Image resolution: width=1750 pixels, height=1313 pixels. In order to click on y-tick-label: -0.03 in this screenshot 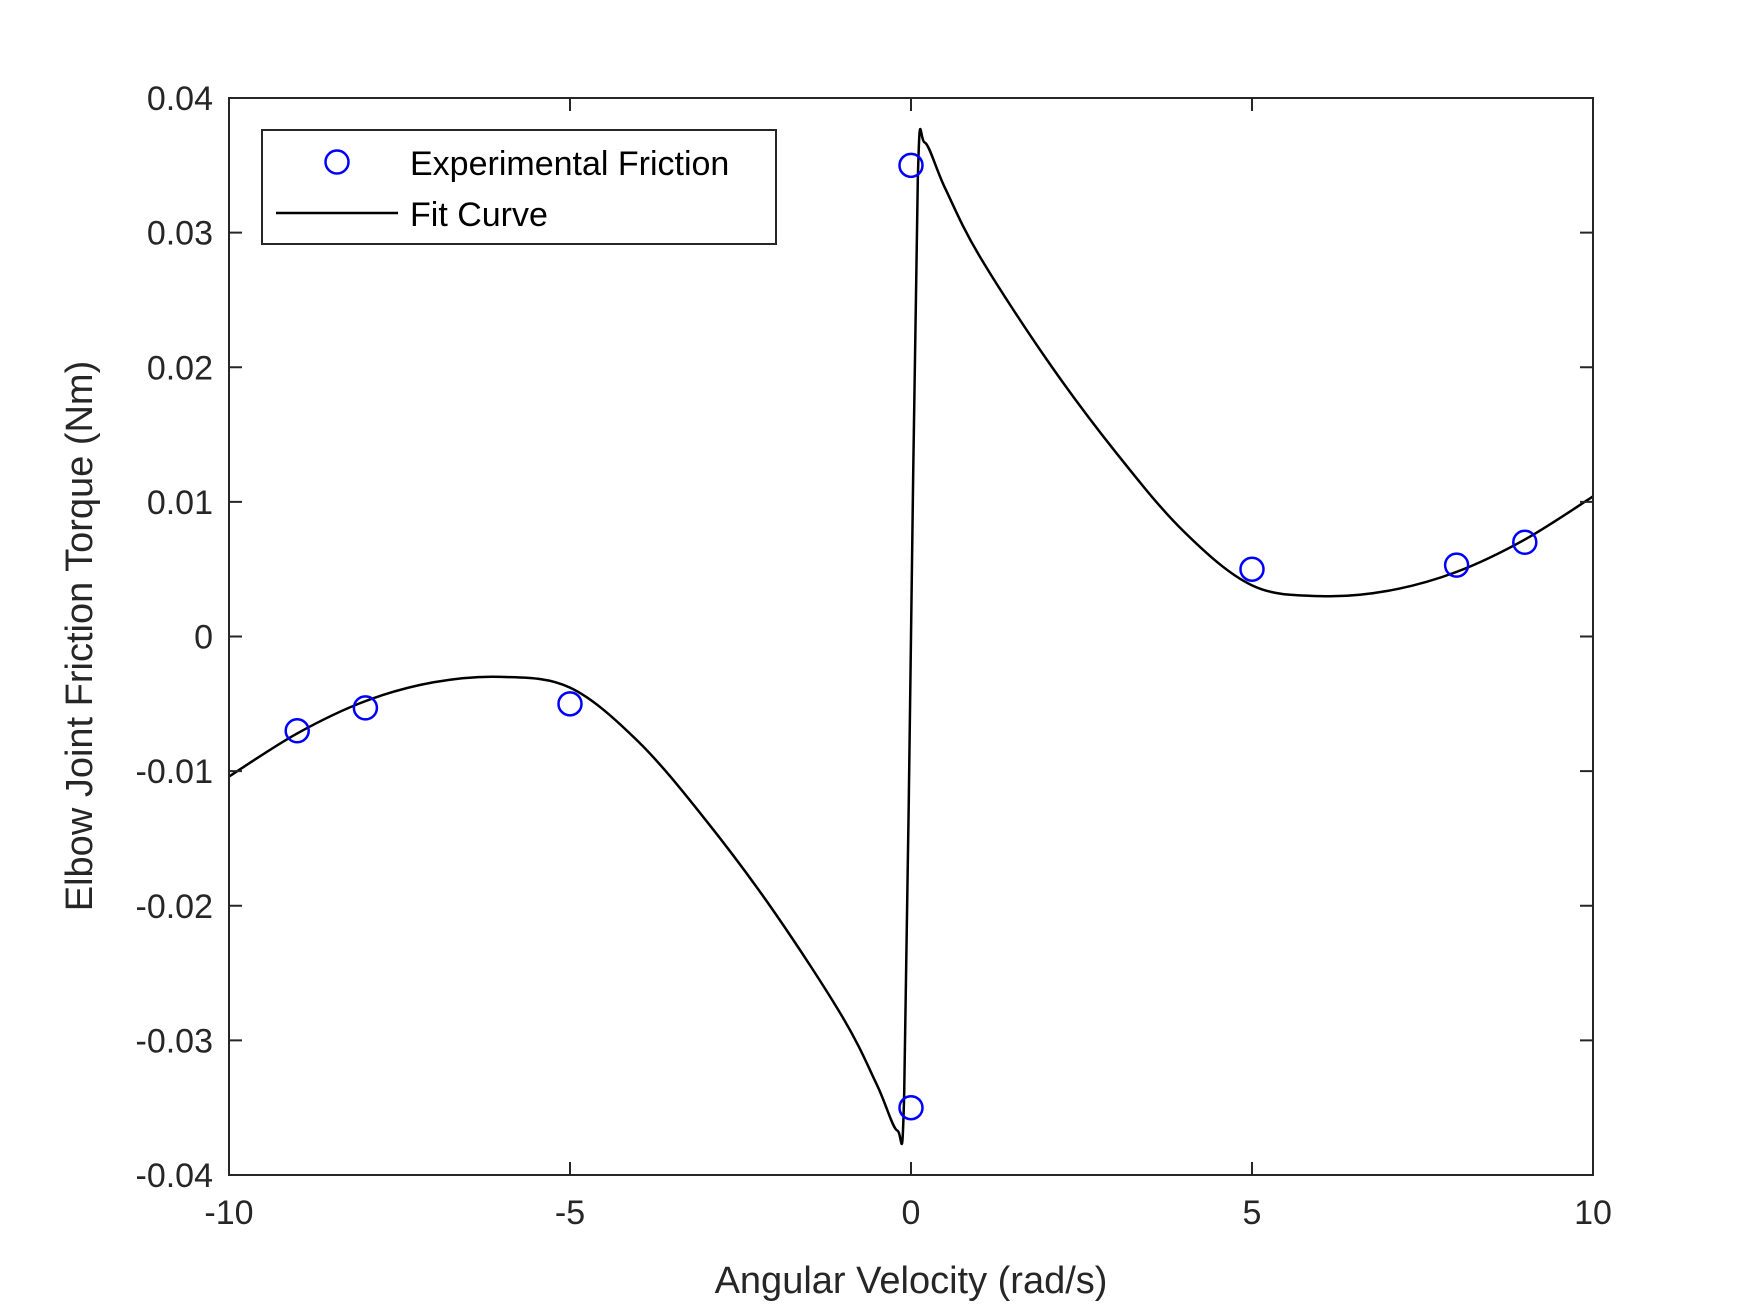, I will do `click(175, 1041)`.